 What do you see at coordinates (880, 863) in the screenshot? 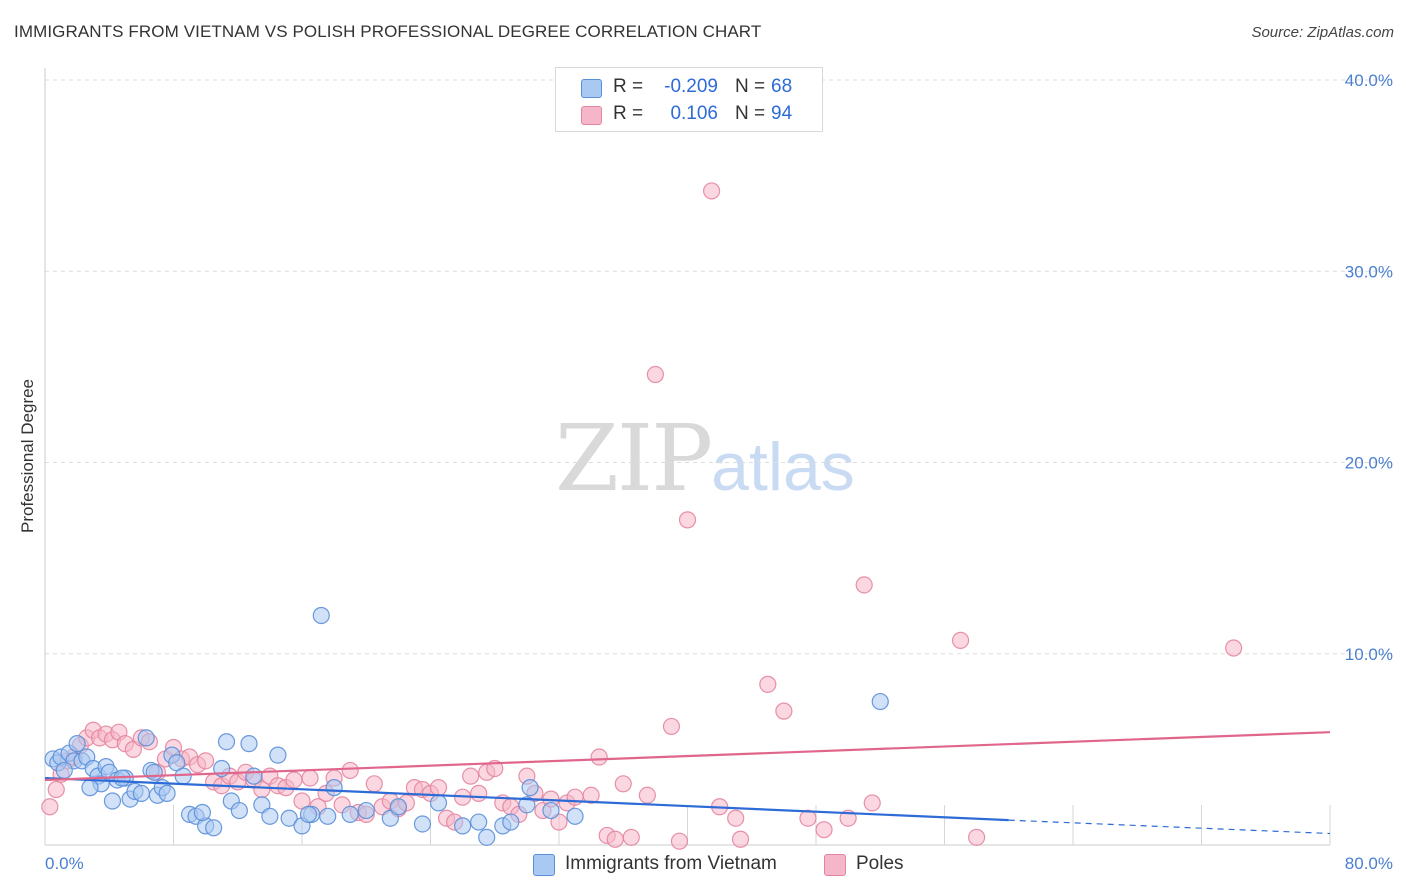
I see `series-label-poles: Poles` at bounding box center [880, 863].